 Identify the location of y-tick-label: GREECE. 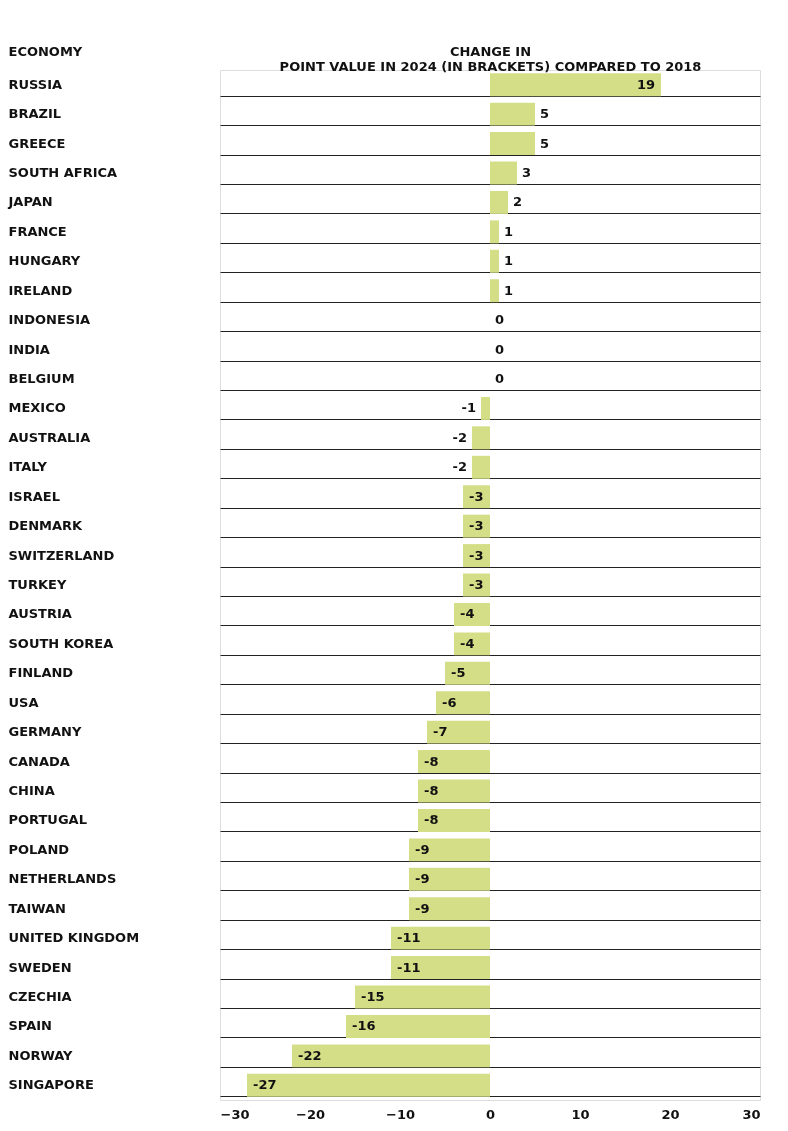
(37, 143).